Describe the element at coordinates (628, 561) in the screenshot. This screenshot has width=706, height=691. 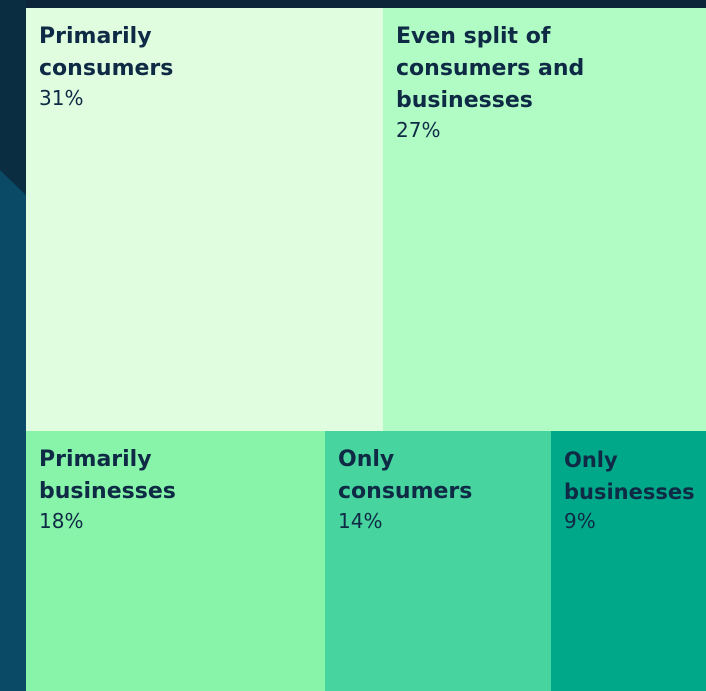
I see `treemap-cell-only-businesses: Only businesses 9%` at that location.